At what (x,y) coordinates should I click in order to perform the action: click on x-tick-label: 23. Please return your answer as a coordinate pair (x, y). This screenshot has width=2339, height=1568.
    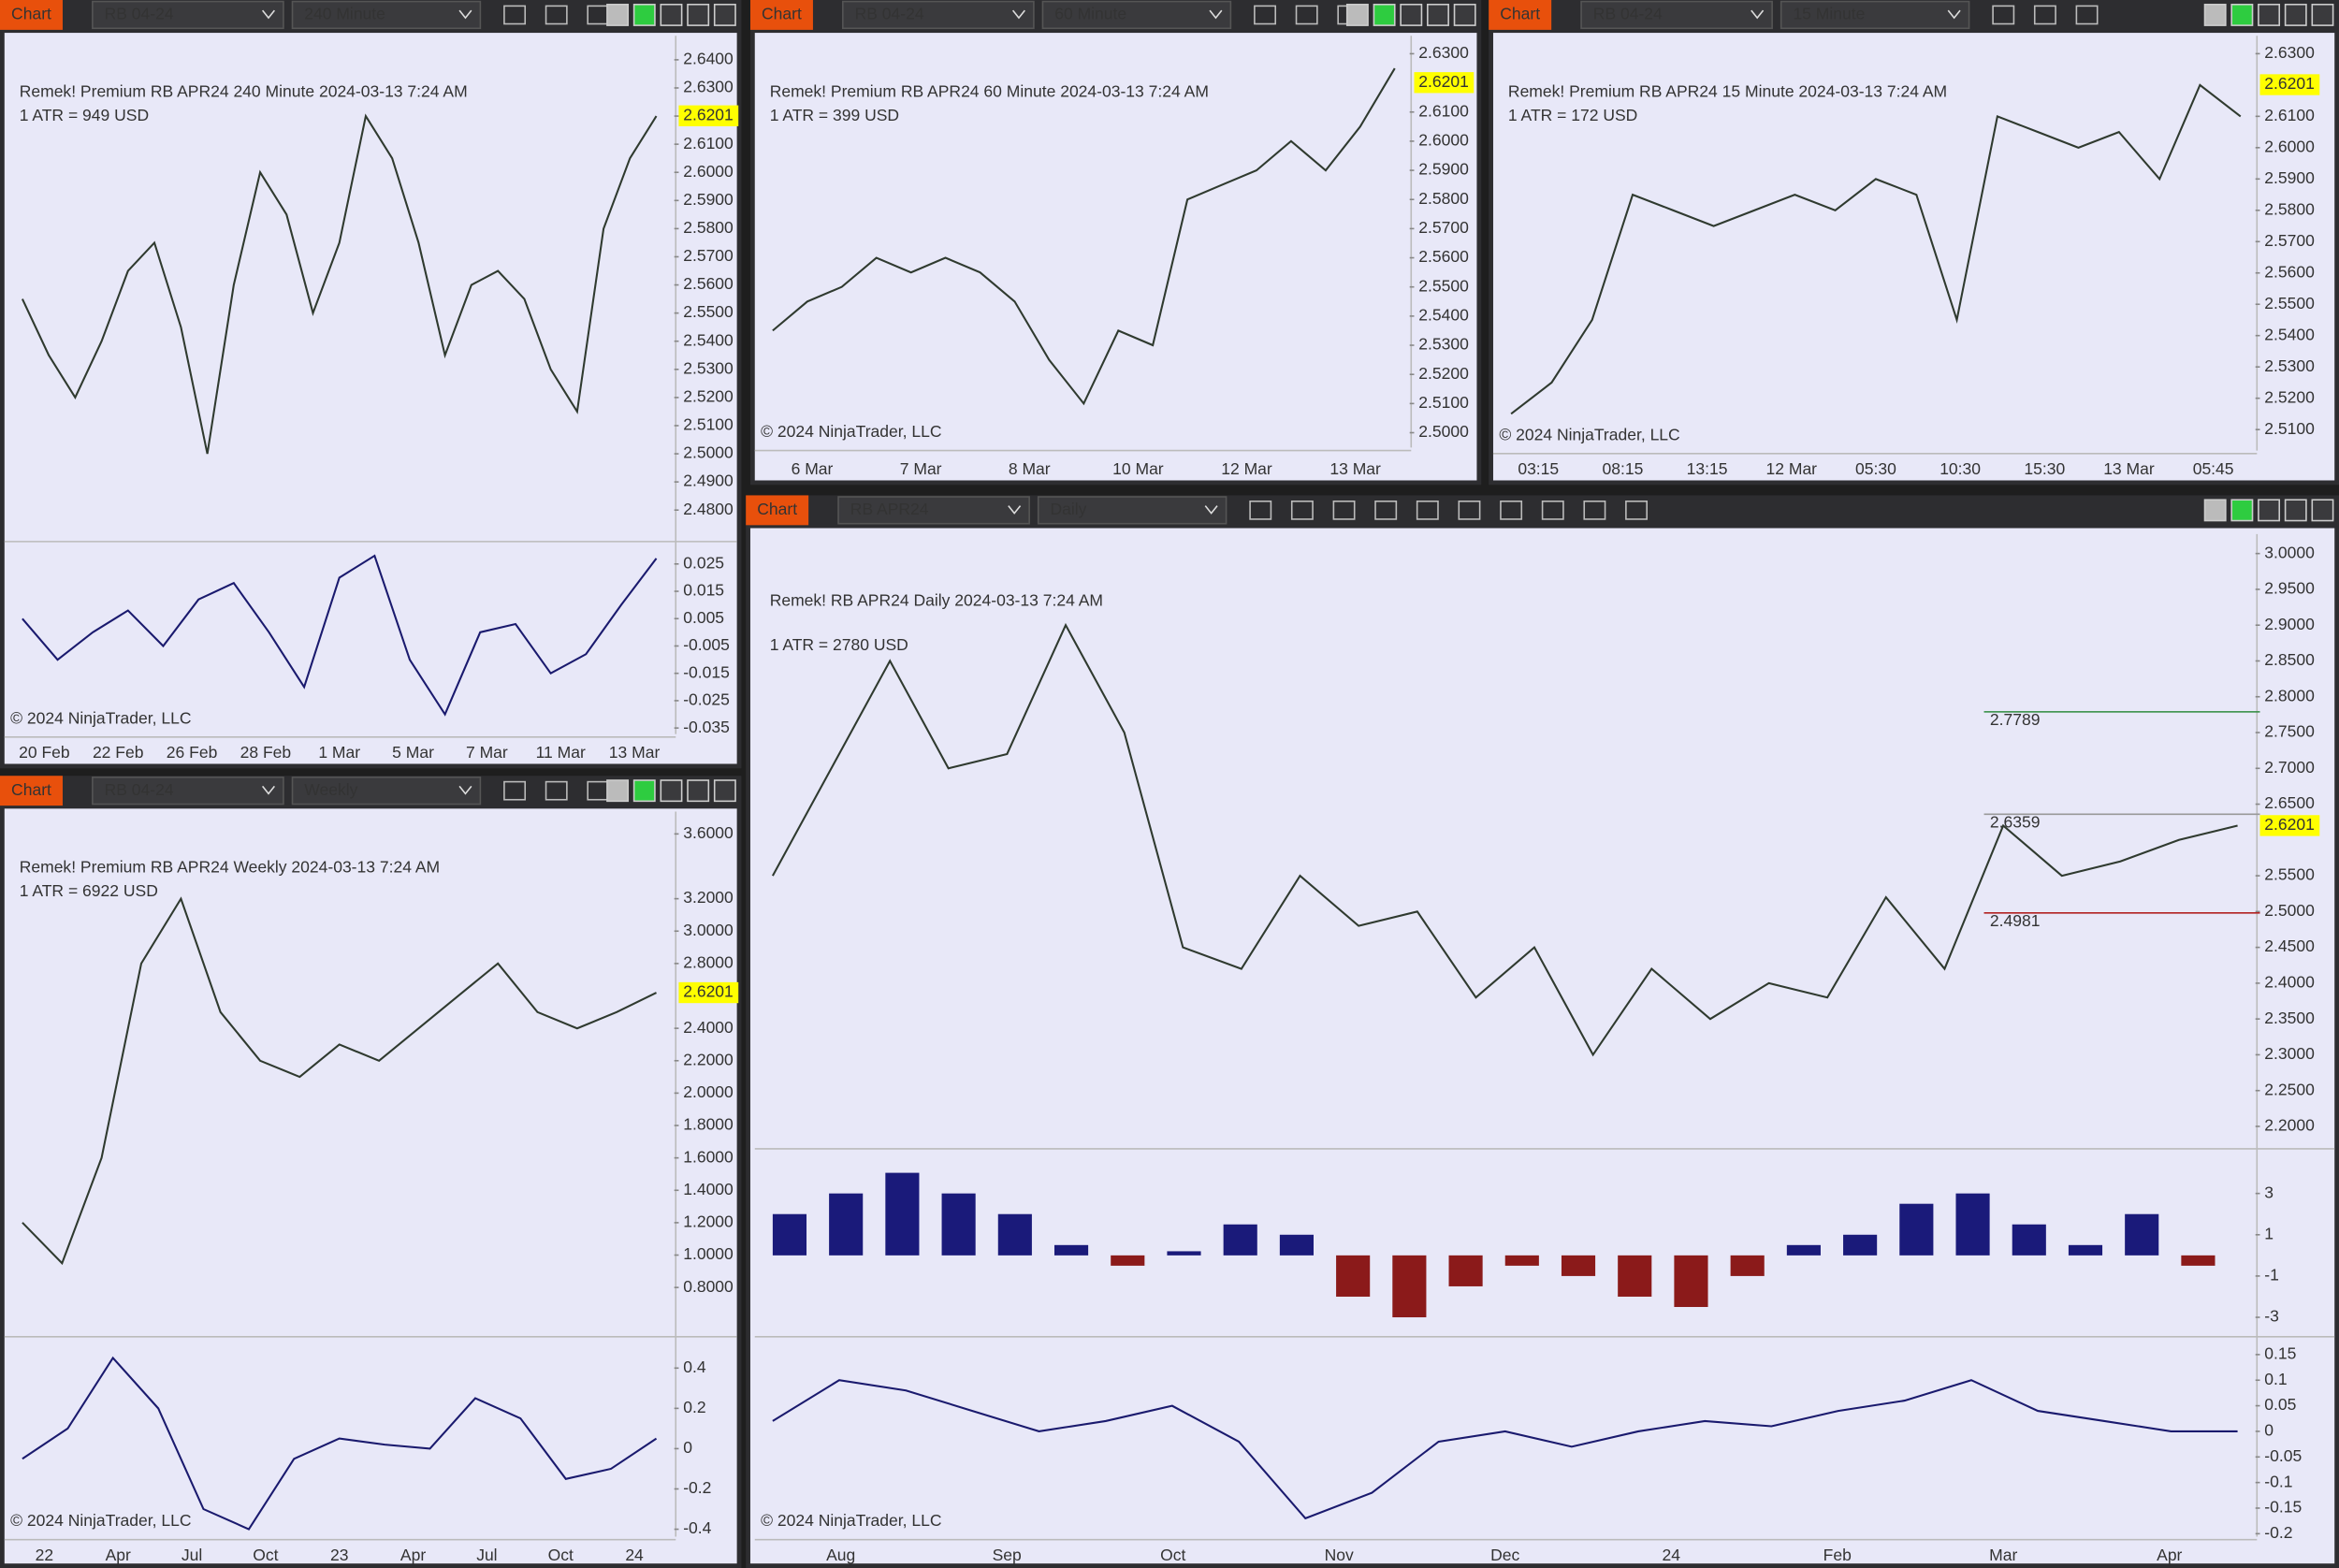
    Looking at the image, I should click on (339, 1555).